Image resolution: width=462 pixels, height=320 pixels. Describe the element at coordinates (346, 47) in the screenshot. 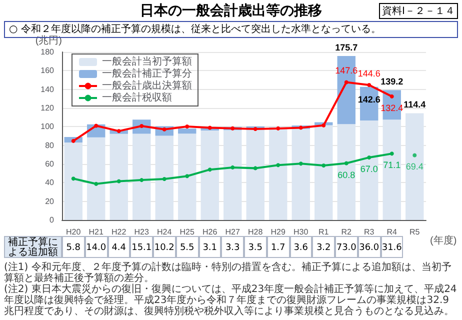

I see `total-label: 175.7` at that location.